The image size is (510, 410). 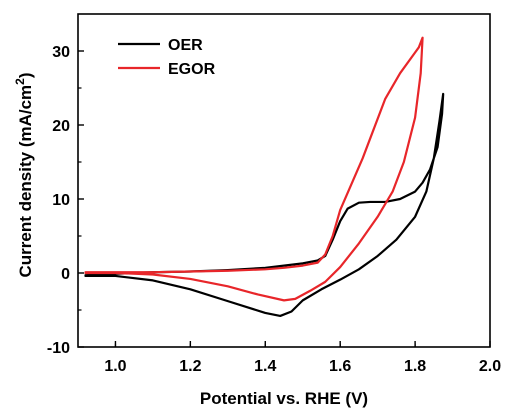 What do you see at coordinates (490, 366) in the screenshot?
I see `x-tick-label: 2.0` at bounding box center [490, 366].